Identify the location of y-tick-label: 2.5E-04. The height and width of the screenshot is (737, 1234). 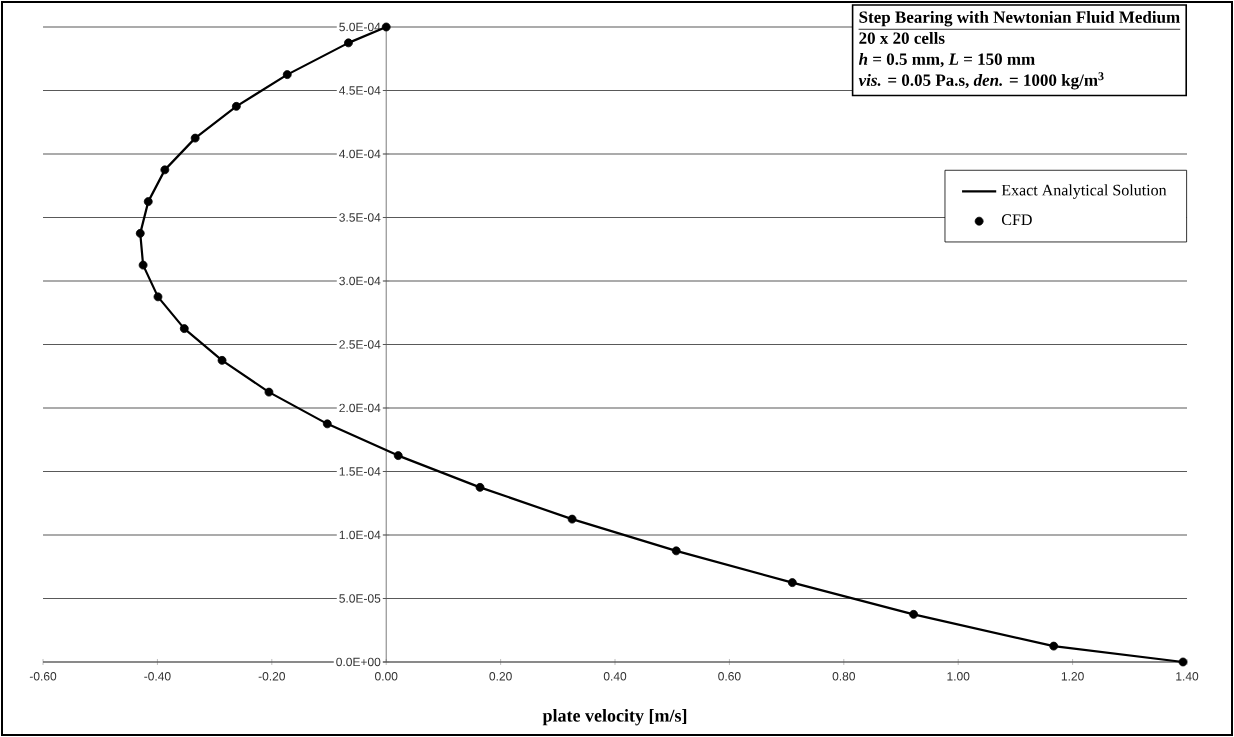
(360, 344).